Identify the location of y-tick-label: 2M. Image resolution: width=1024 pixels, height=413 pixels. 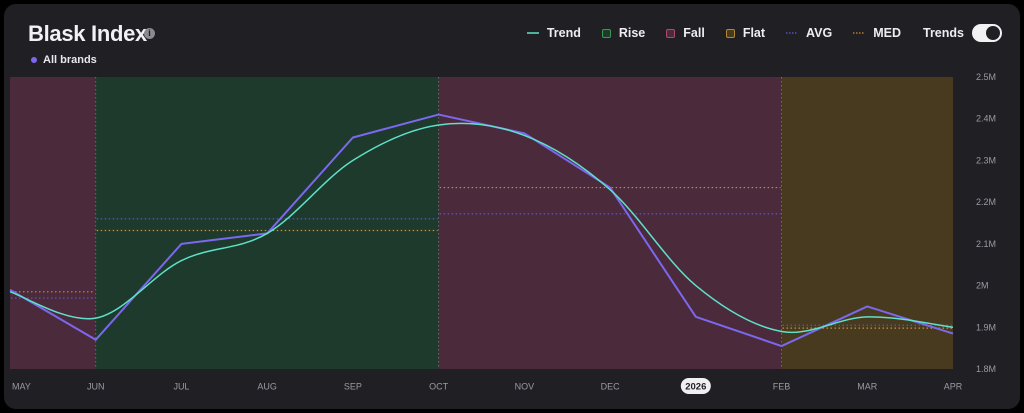
(982, 286).